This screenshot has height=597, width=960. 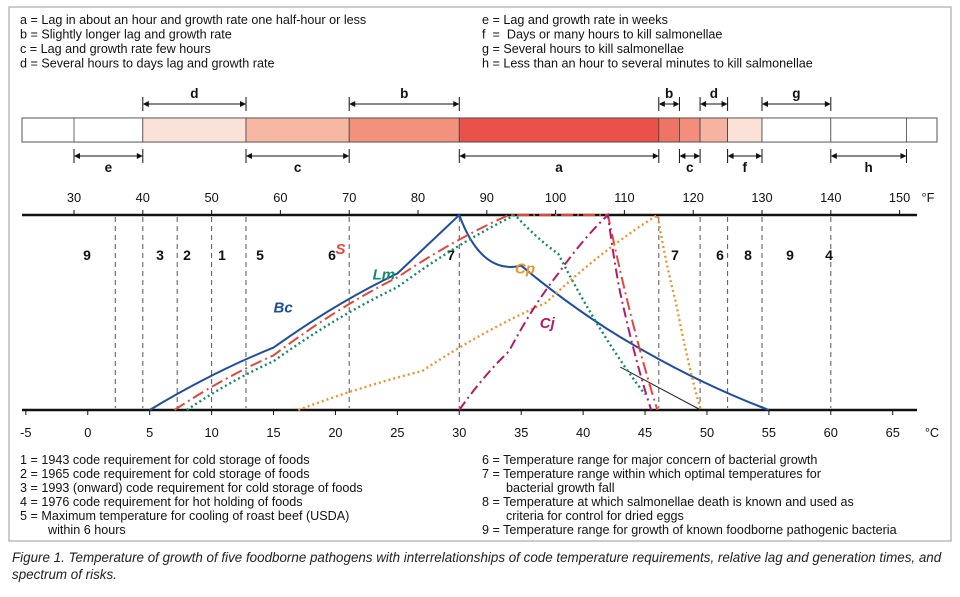 I want to click on top-arrow-2: b, so click(x=669, y=98).